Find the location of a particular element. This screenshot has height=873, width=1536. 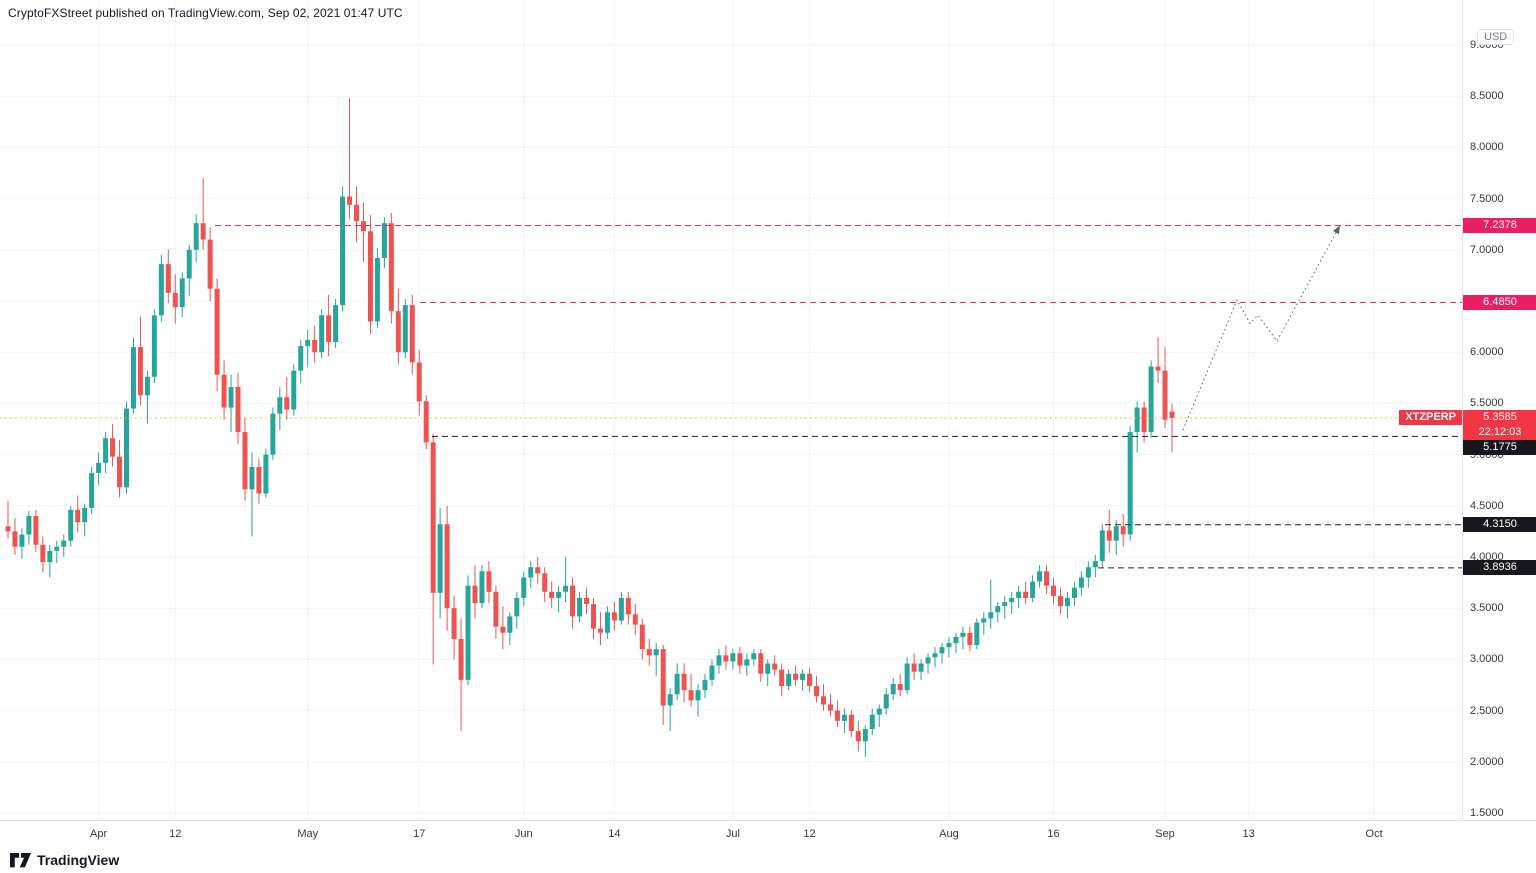

forecast-path is located at coordinates (1261, 327).